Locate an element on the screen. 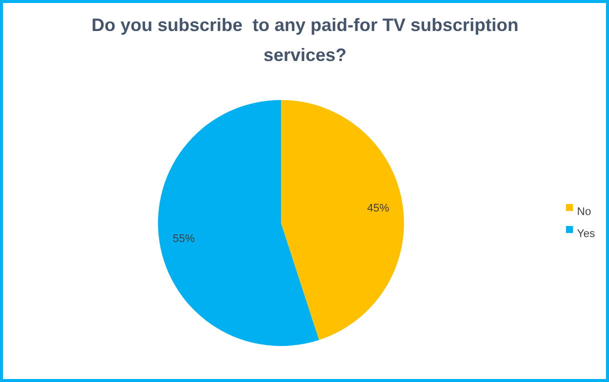 Image resolution: width=609 pixels, height=382 pixels. chart-title: Do you subscribe to any paid-for TV subscription services? is located at coordinates (305, 40).